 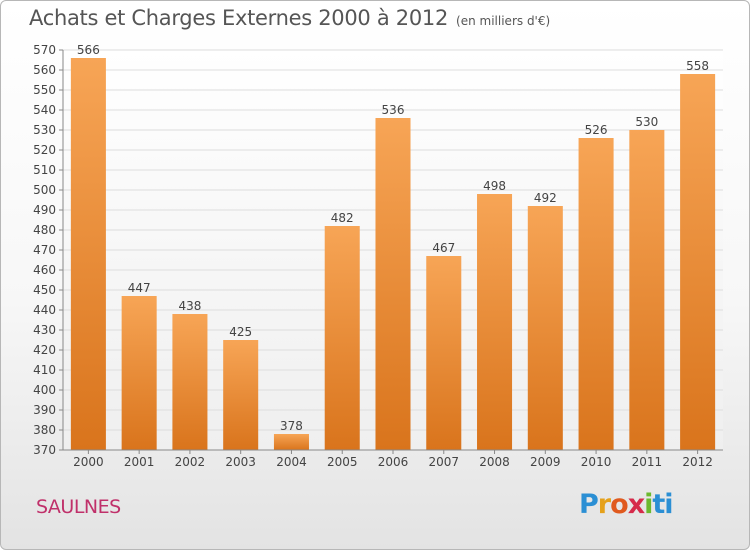 What do you see at coordinates (240, 332) in the screenshot?
I see `bar-value-label: 425` at bounding box center [240, 332].